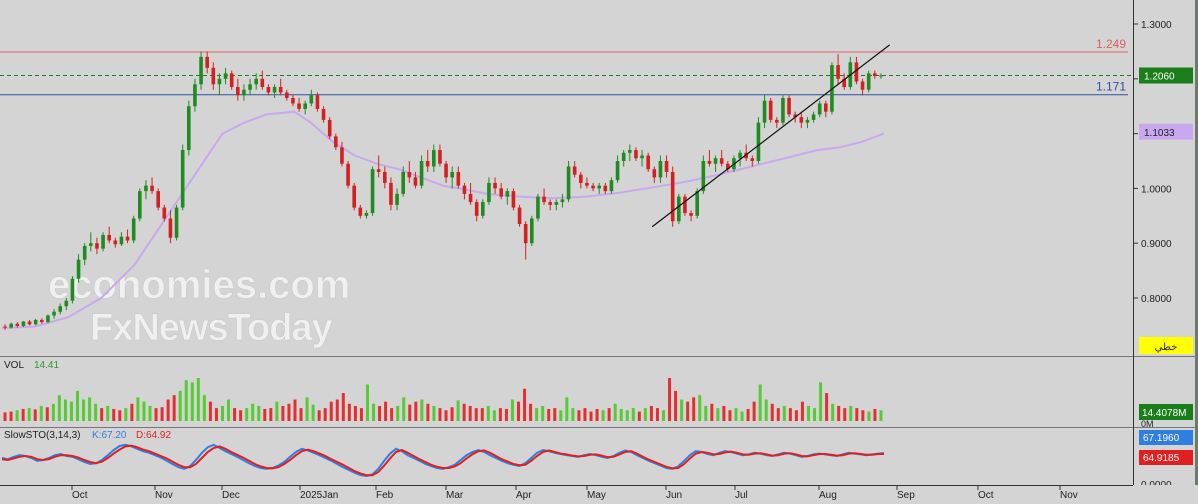 This screenshot has width=1198, height=504. What do you see at coordinates (1156, 25) in the screenshot?
I see `price-tick-label: 1.3000` at bounding box center [1156, 25].